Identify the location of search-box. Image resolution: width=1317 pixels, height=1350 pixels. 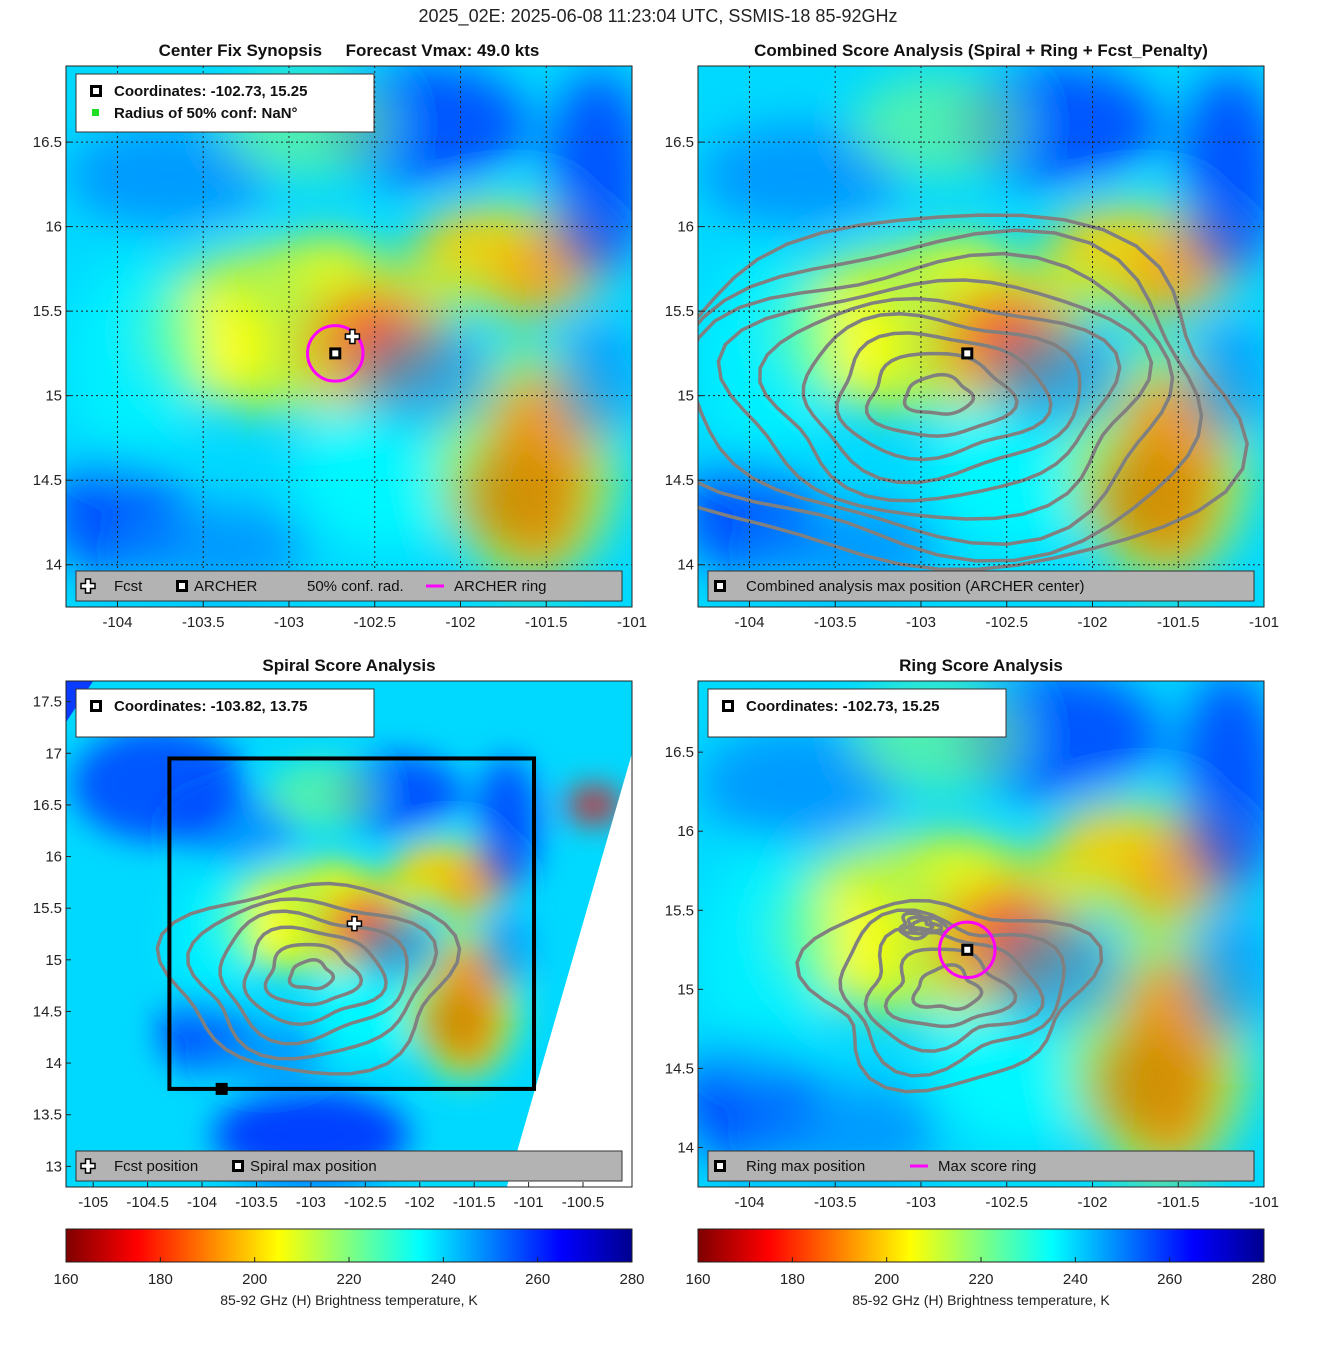
(352, 923).